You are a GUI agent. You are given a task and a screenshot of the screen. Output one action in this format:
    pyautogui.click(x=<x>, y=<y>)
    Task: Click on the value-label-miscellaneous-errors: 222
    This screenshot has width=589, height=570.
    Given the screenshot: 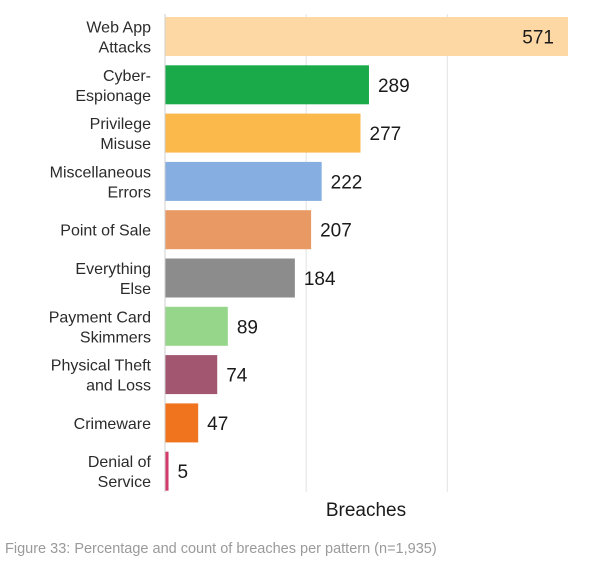 What is the action you would take?
    pyautogui.click(x=347, y=182)
    